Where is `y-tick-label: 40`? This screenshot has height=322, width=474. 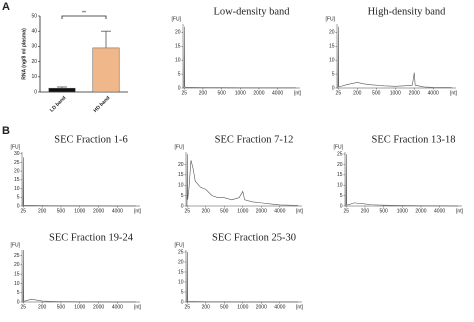 y-tick-label: 40 is located at coordinates (34, 32).